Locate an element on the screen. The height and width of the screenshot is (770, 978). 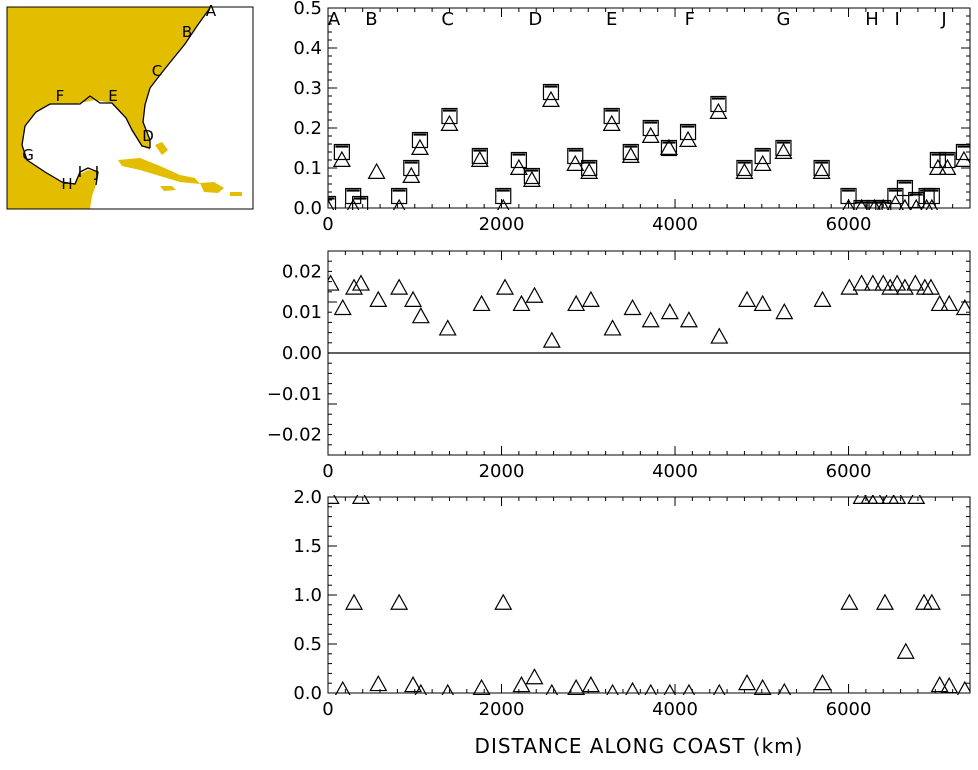
island-jamaica is located at coordinates (168, 188).